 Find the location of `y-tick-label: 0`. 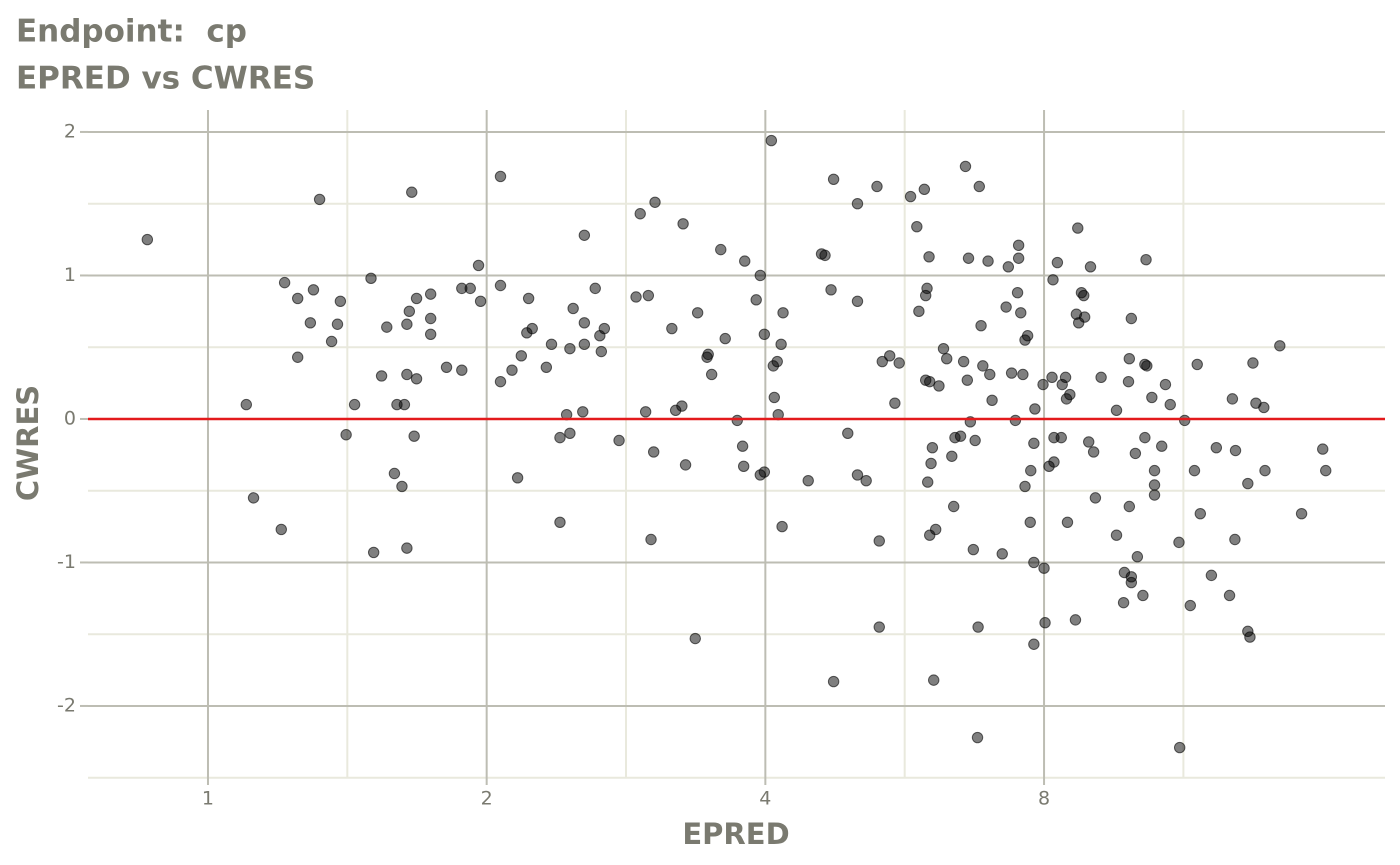

y-tick-label: 0 is located at coordinates (70, 418).